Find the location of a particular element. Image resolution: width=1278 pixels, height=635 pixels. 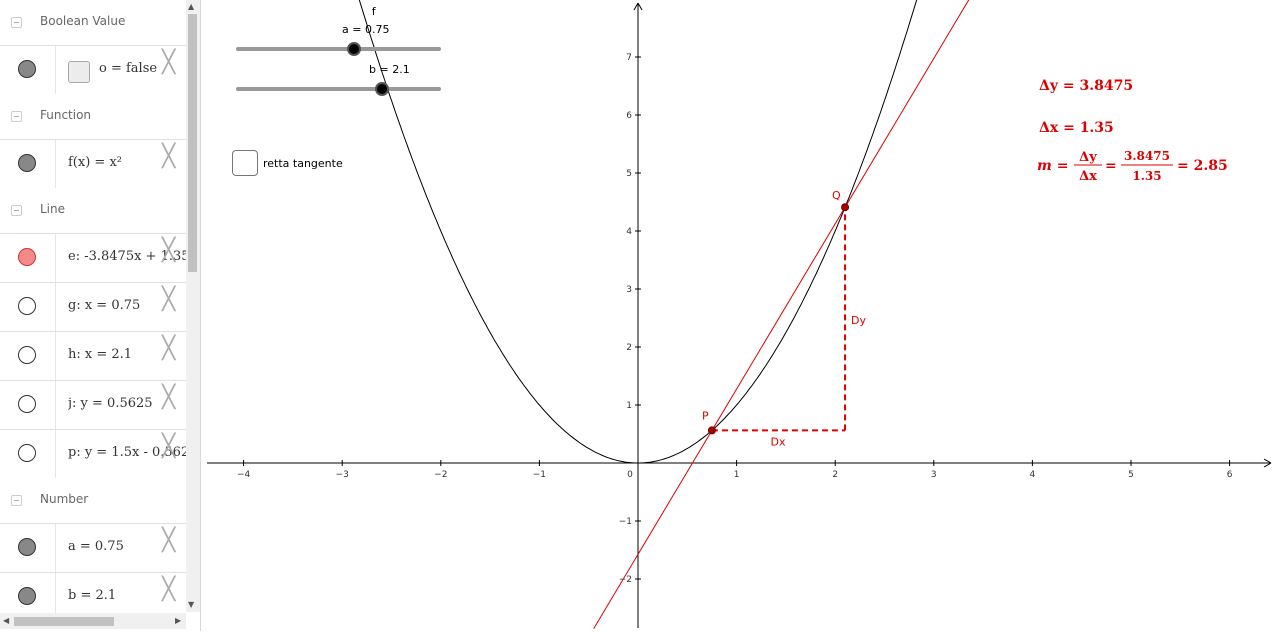

x-tick-label: 0 is located at coordinates (630, 475).